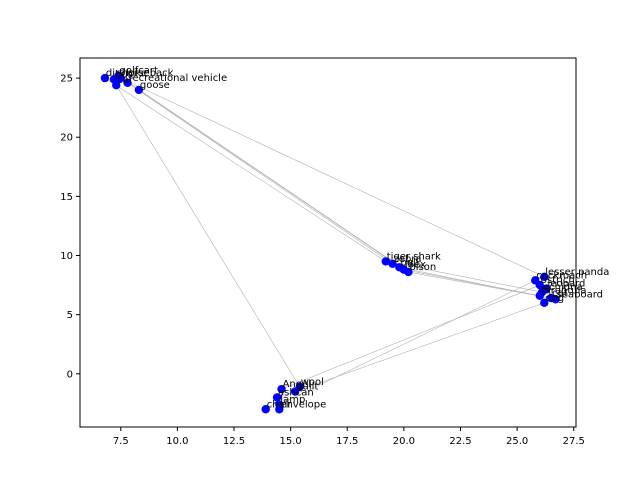 This screenshot has width=640, height=480. I want to click on point-label: tiger shark, so click(414, 256).